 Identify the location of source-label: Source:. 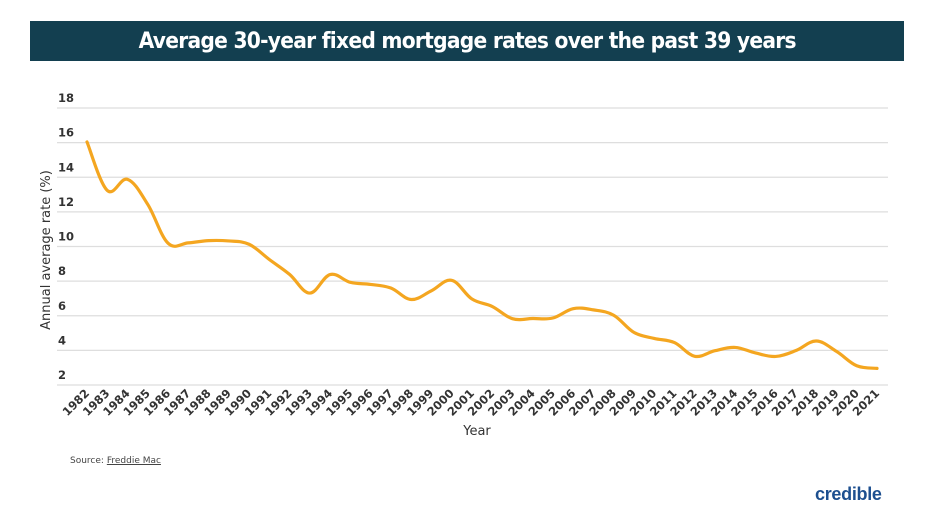
(87, 461).